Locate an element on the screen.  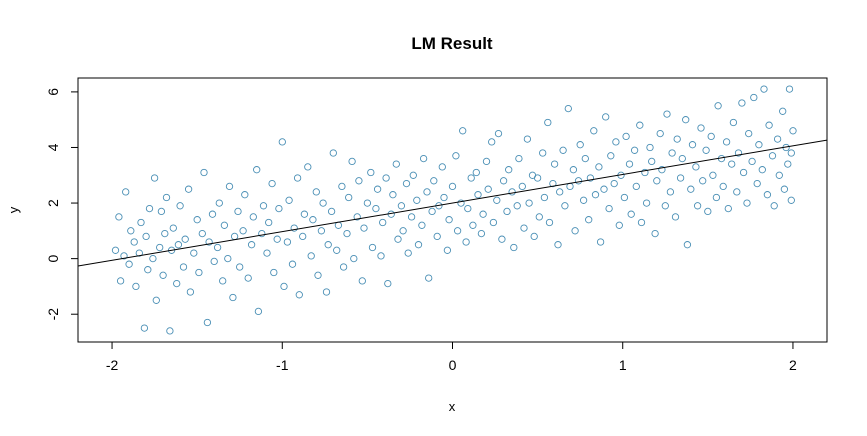
y-tick-label: 6 is located at coordinates (53, 92).